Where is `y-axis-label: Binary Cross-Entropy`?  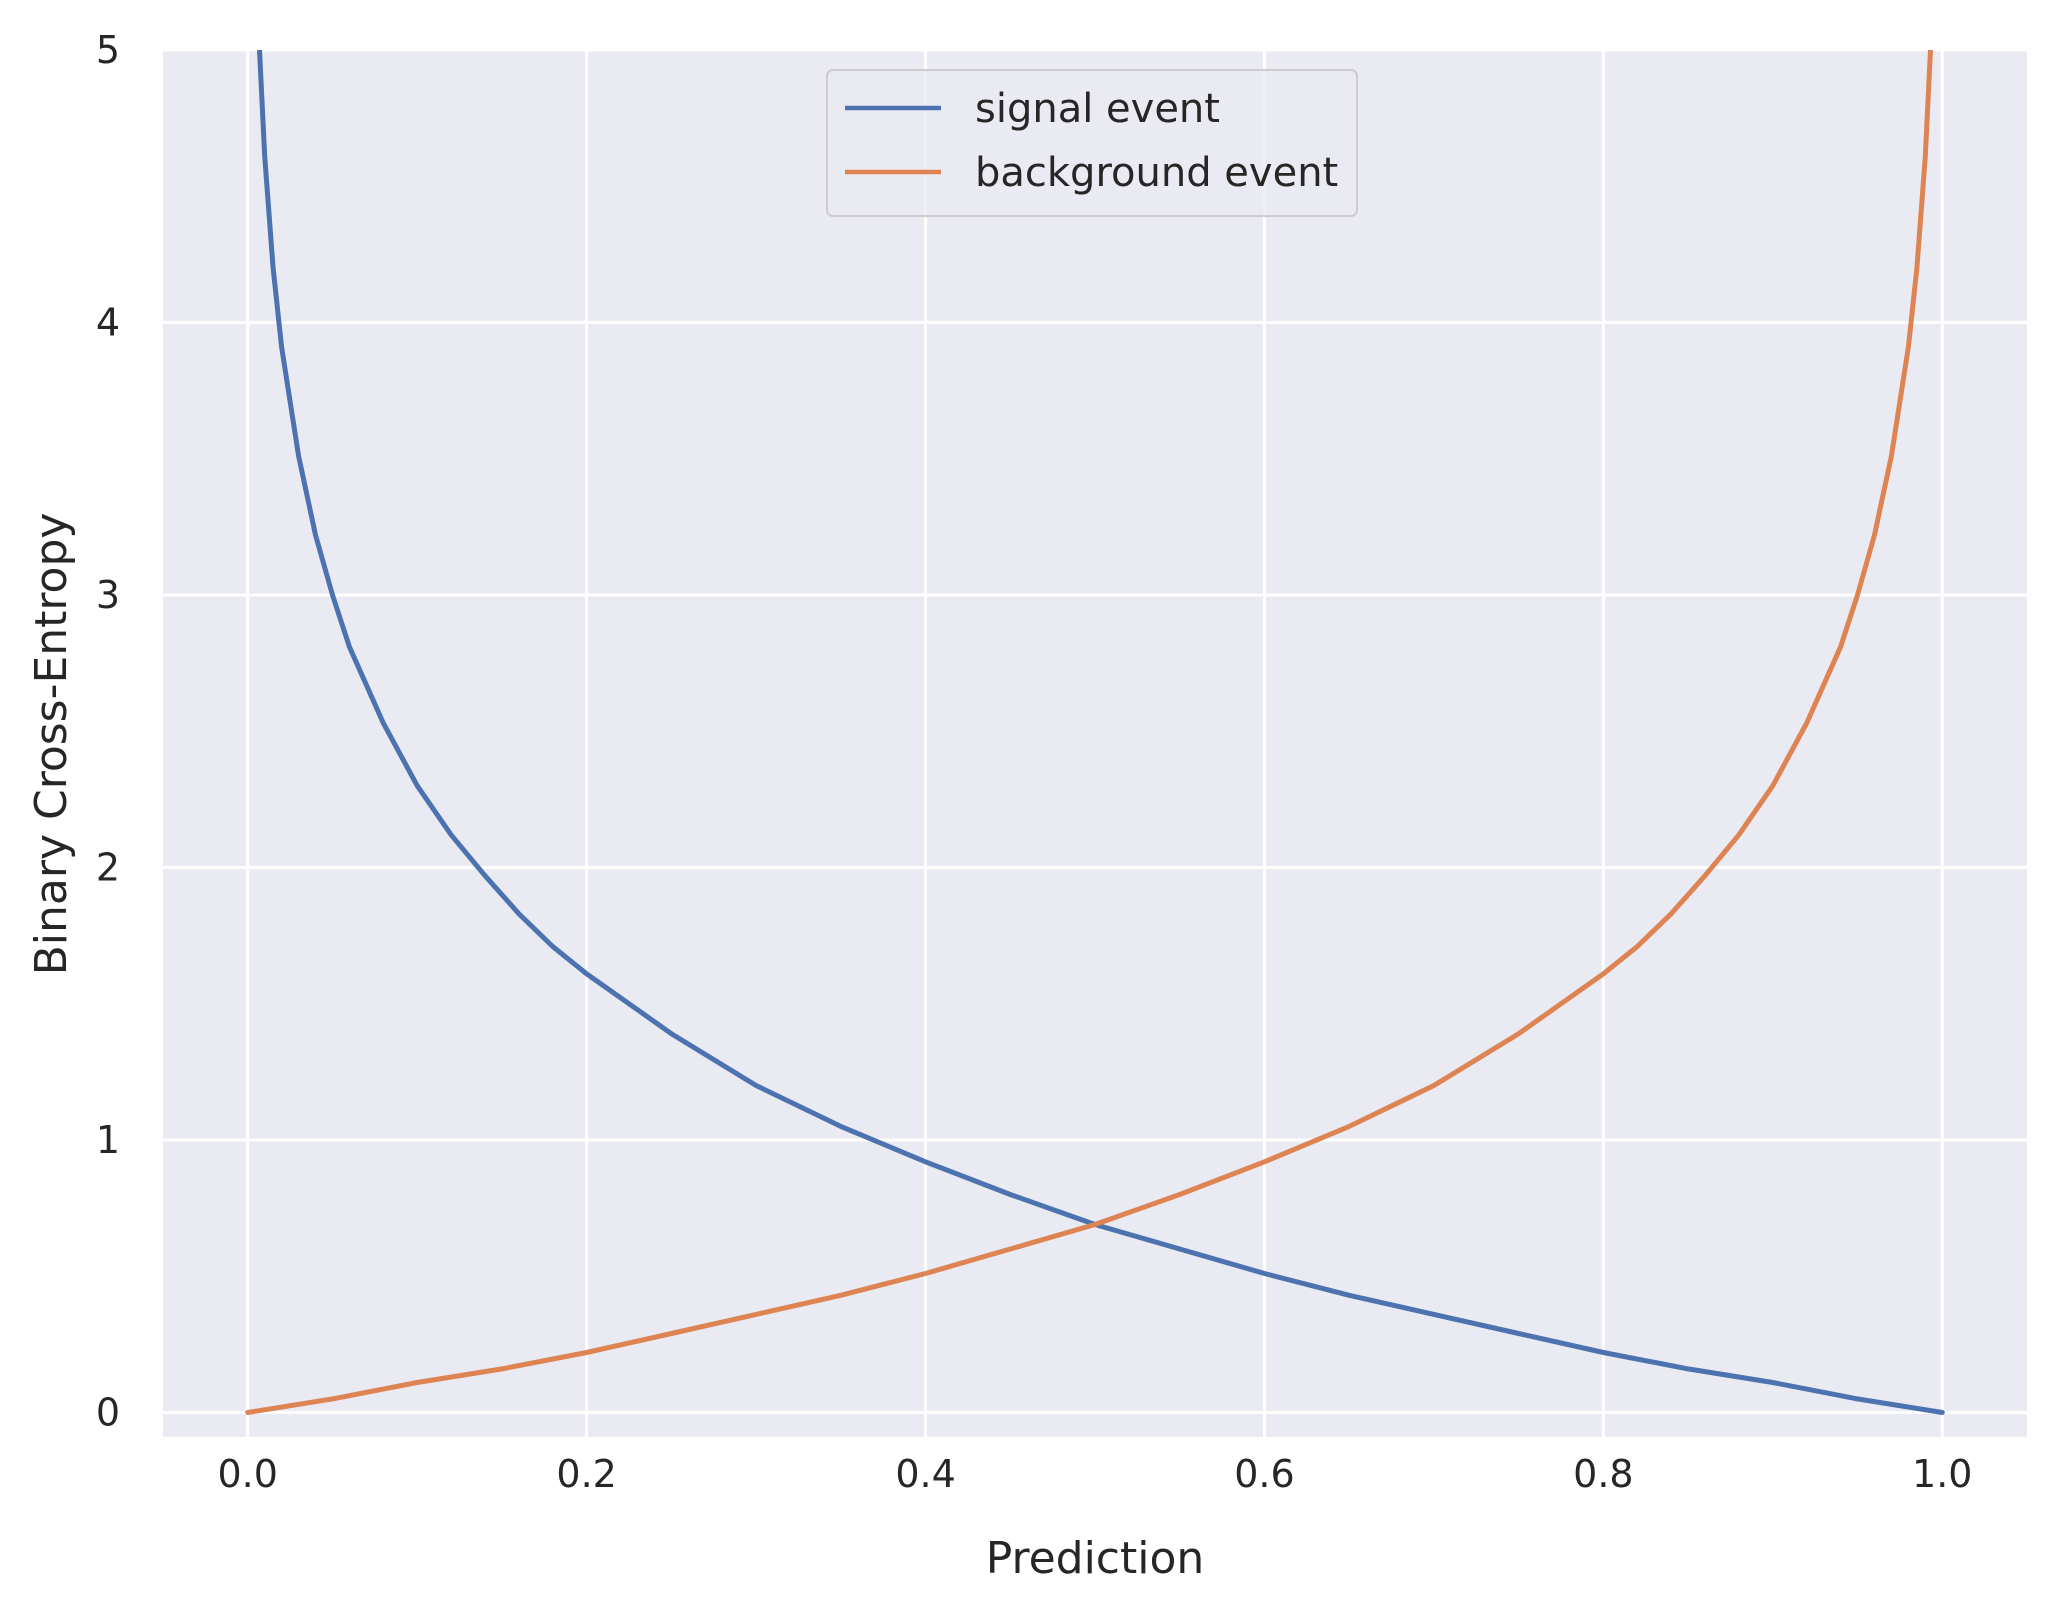 y-axis-label: Binary Cross-Entropy is located at coordinates (51, 744).